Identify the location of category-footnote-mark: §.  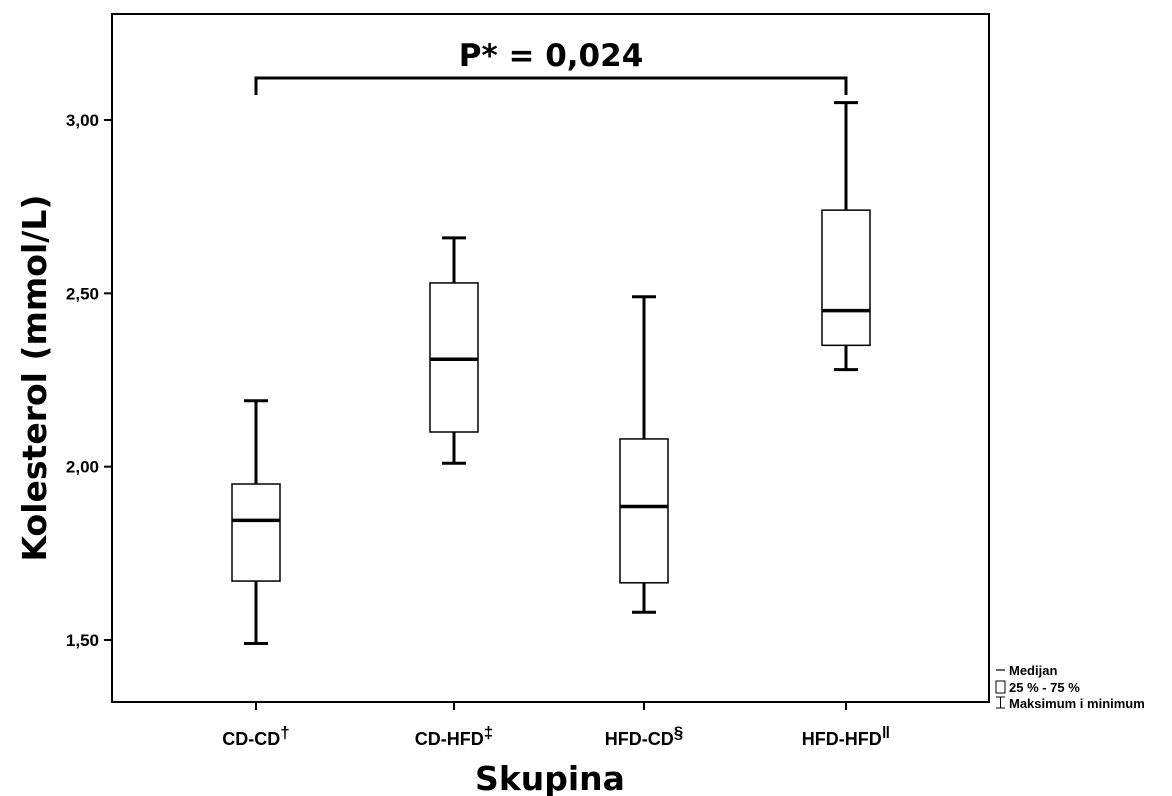
(678, 732).